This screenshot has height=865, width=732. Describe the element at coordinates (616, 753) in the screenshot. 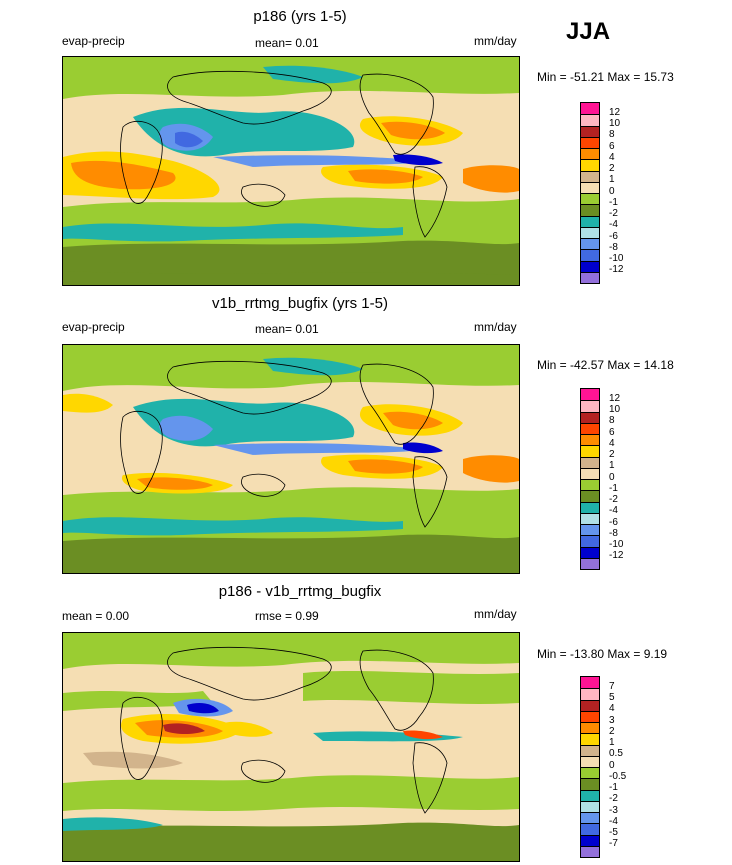

I see `panel3-level-label: 0.5` at that location.